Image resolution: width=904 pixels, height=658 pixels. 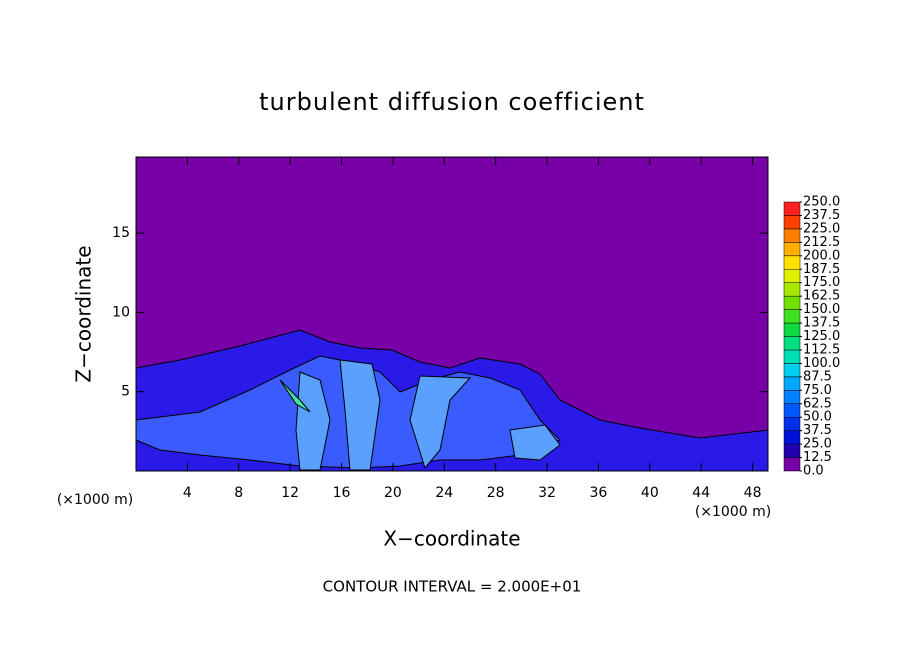 What do you see at coordinates (701, 493) in the screenshot?
I see `x-tick-label: 44` at bounding box center [701, 493].